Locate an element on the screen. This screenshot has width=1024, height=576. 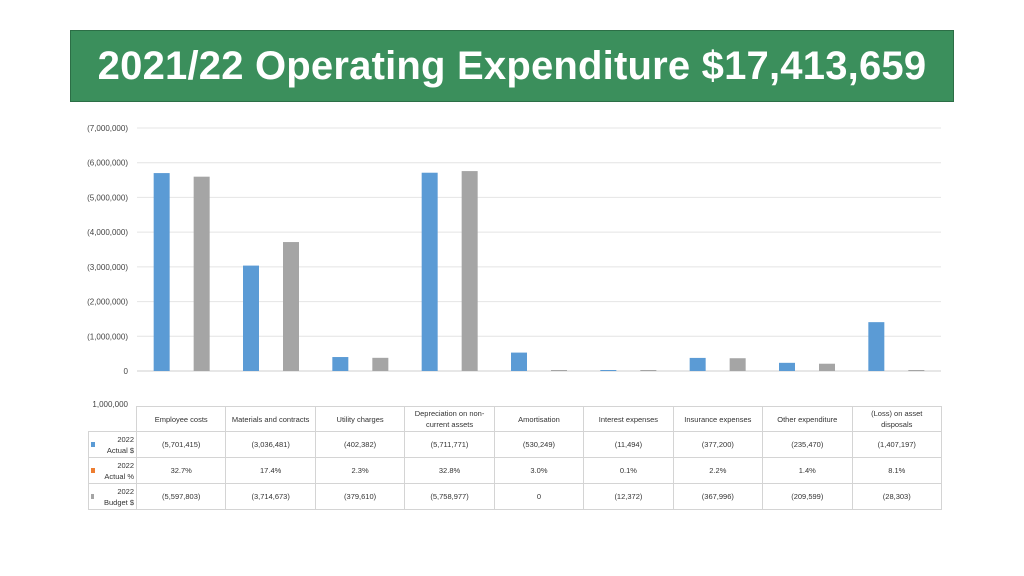
table-cell: 2.2% is located at coordinates (718, 470).